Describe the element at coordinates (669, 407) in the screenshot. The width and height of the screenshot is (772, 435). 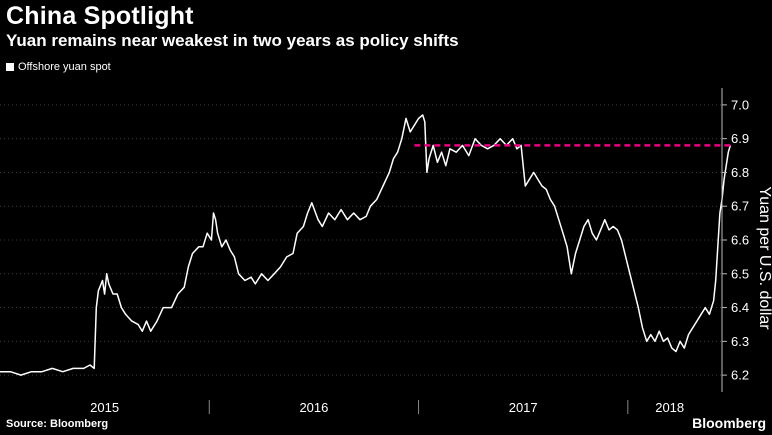
I see `x-tick-label: 2018` at that location.